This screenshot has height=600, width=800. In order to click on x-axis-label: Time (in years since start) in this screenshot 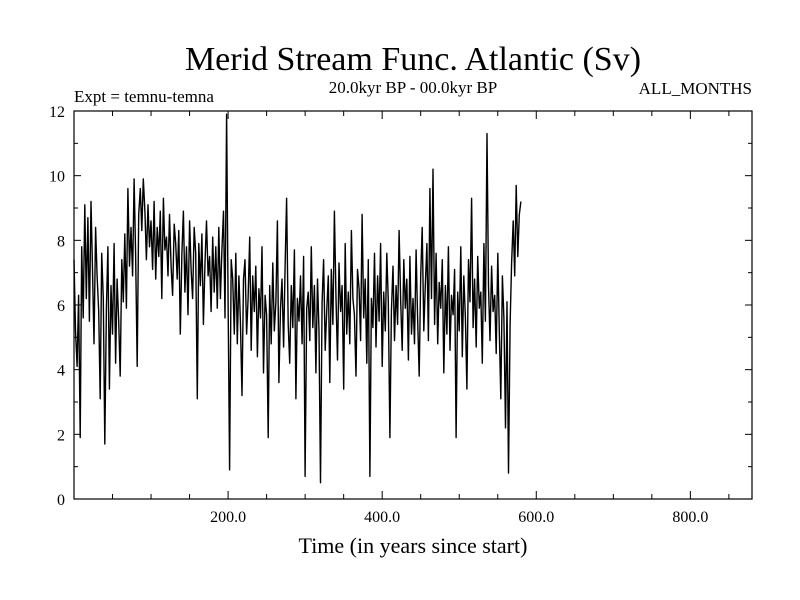, I will do `click(413, 545)`.